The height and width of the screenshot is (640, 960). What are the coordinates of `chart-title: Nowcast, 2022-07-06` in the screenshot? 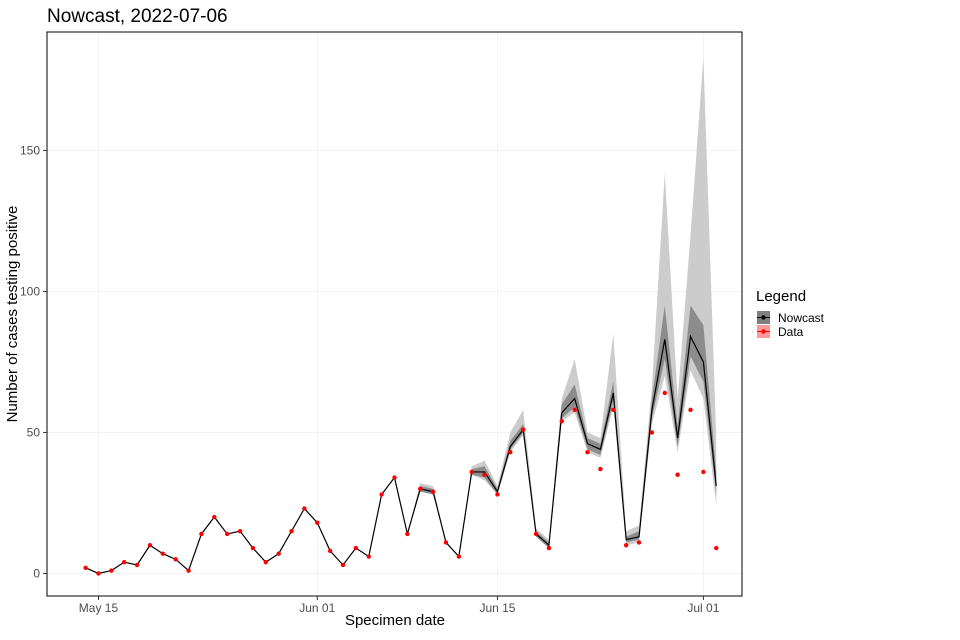 It's located at (137, 16).